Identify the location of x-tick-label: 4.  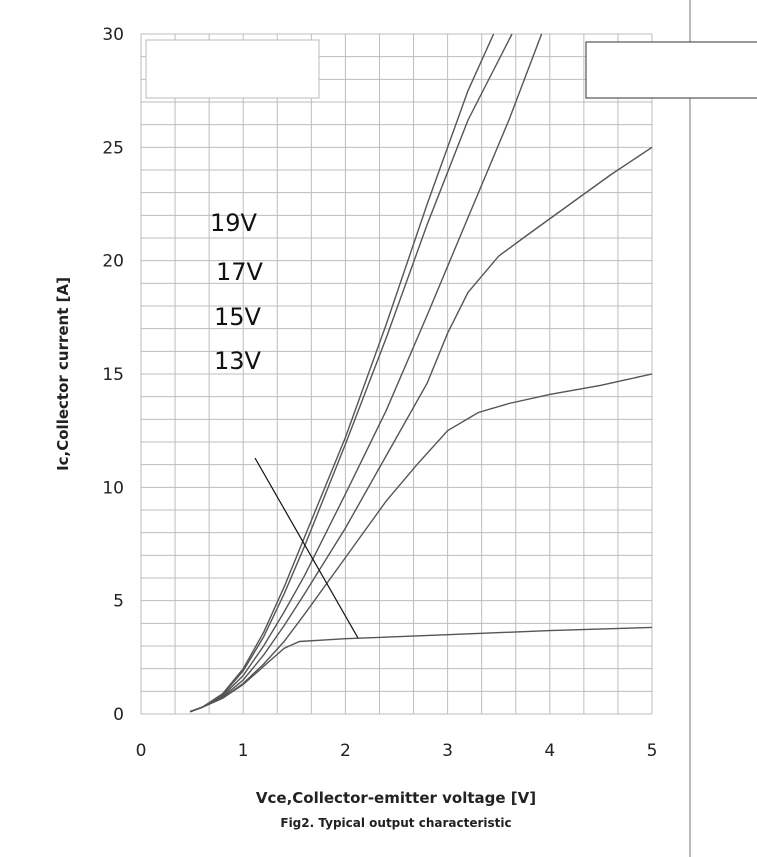
(549, 751).